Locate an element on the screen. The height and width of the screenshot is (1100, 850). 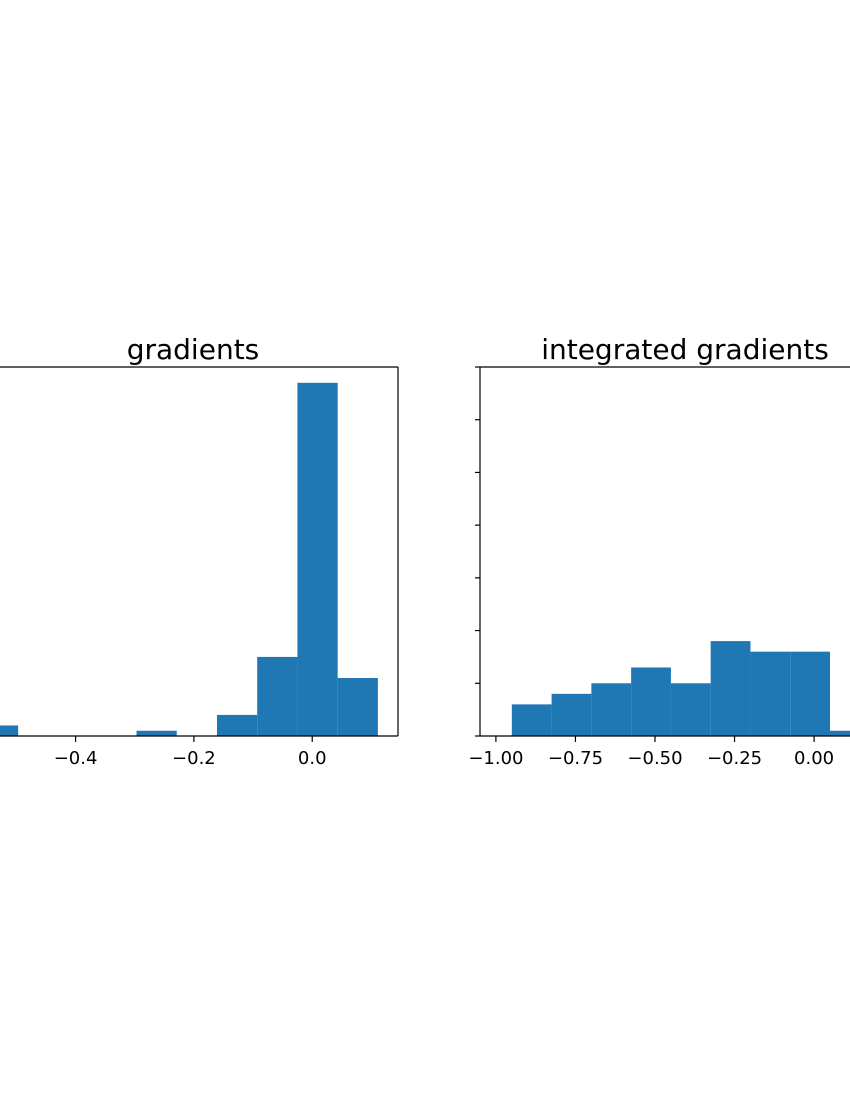
x-tick-label: 0.0 is located at coordinates (312, 758).